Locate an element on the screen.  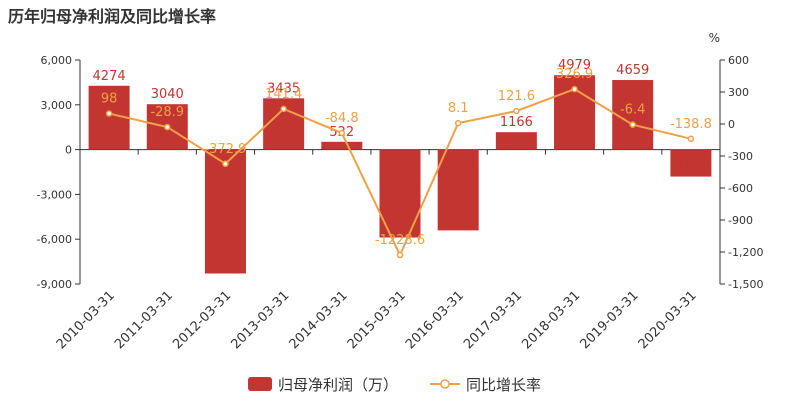
right-tick-label: 600 is located at coordinates (738, 60).